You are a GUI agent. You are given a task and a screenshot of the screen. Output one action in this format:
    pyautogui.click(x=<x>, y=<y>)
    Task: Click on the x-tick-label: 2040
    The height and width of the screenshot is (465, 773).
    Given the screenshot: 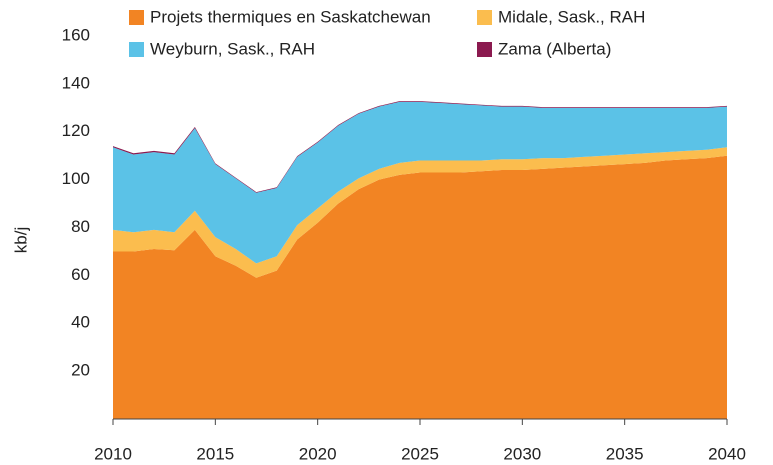 What is the action you would take?
    pyautogui.click(x=727, y=453)
    